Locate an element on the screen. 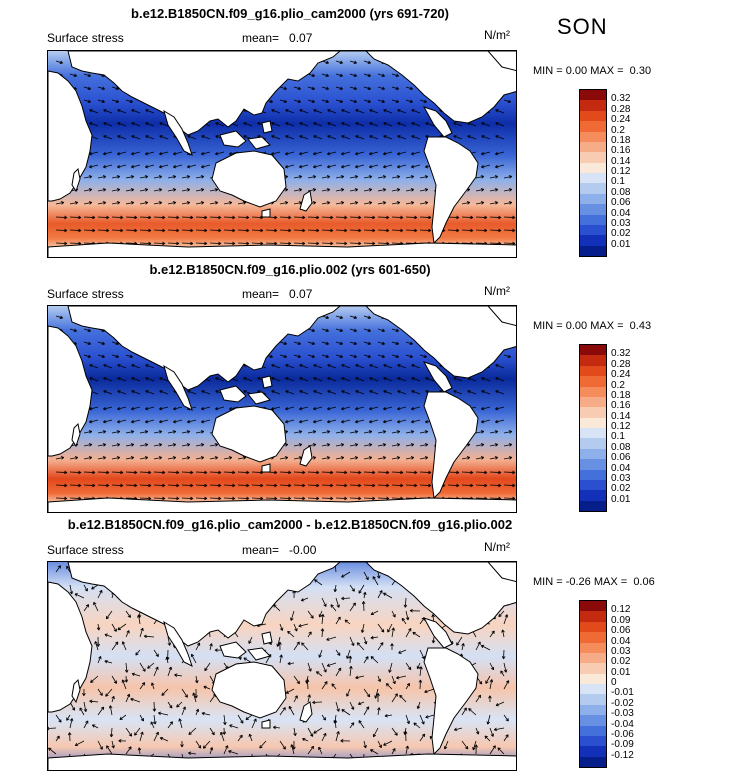  season-label: SON is located at coordinates (582, 26).